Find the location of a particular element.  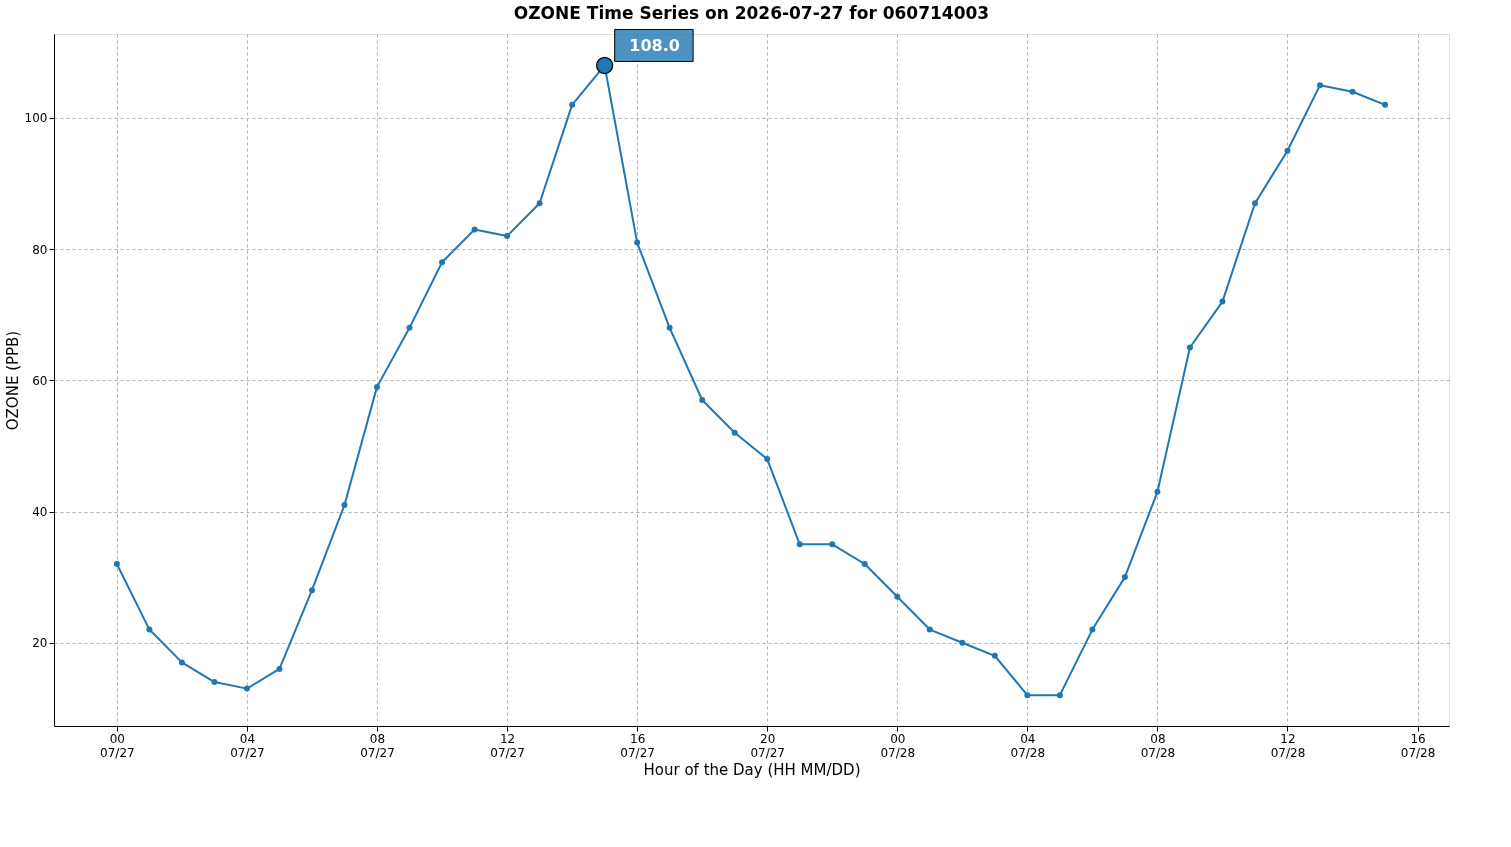

x-tick-label: 04 07/27 is located at coordinates (247, 745).